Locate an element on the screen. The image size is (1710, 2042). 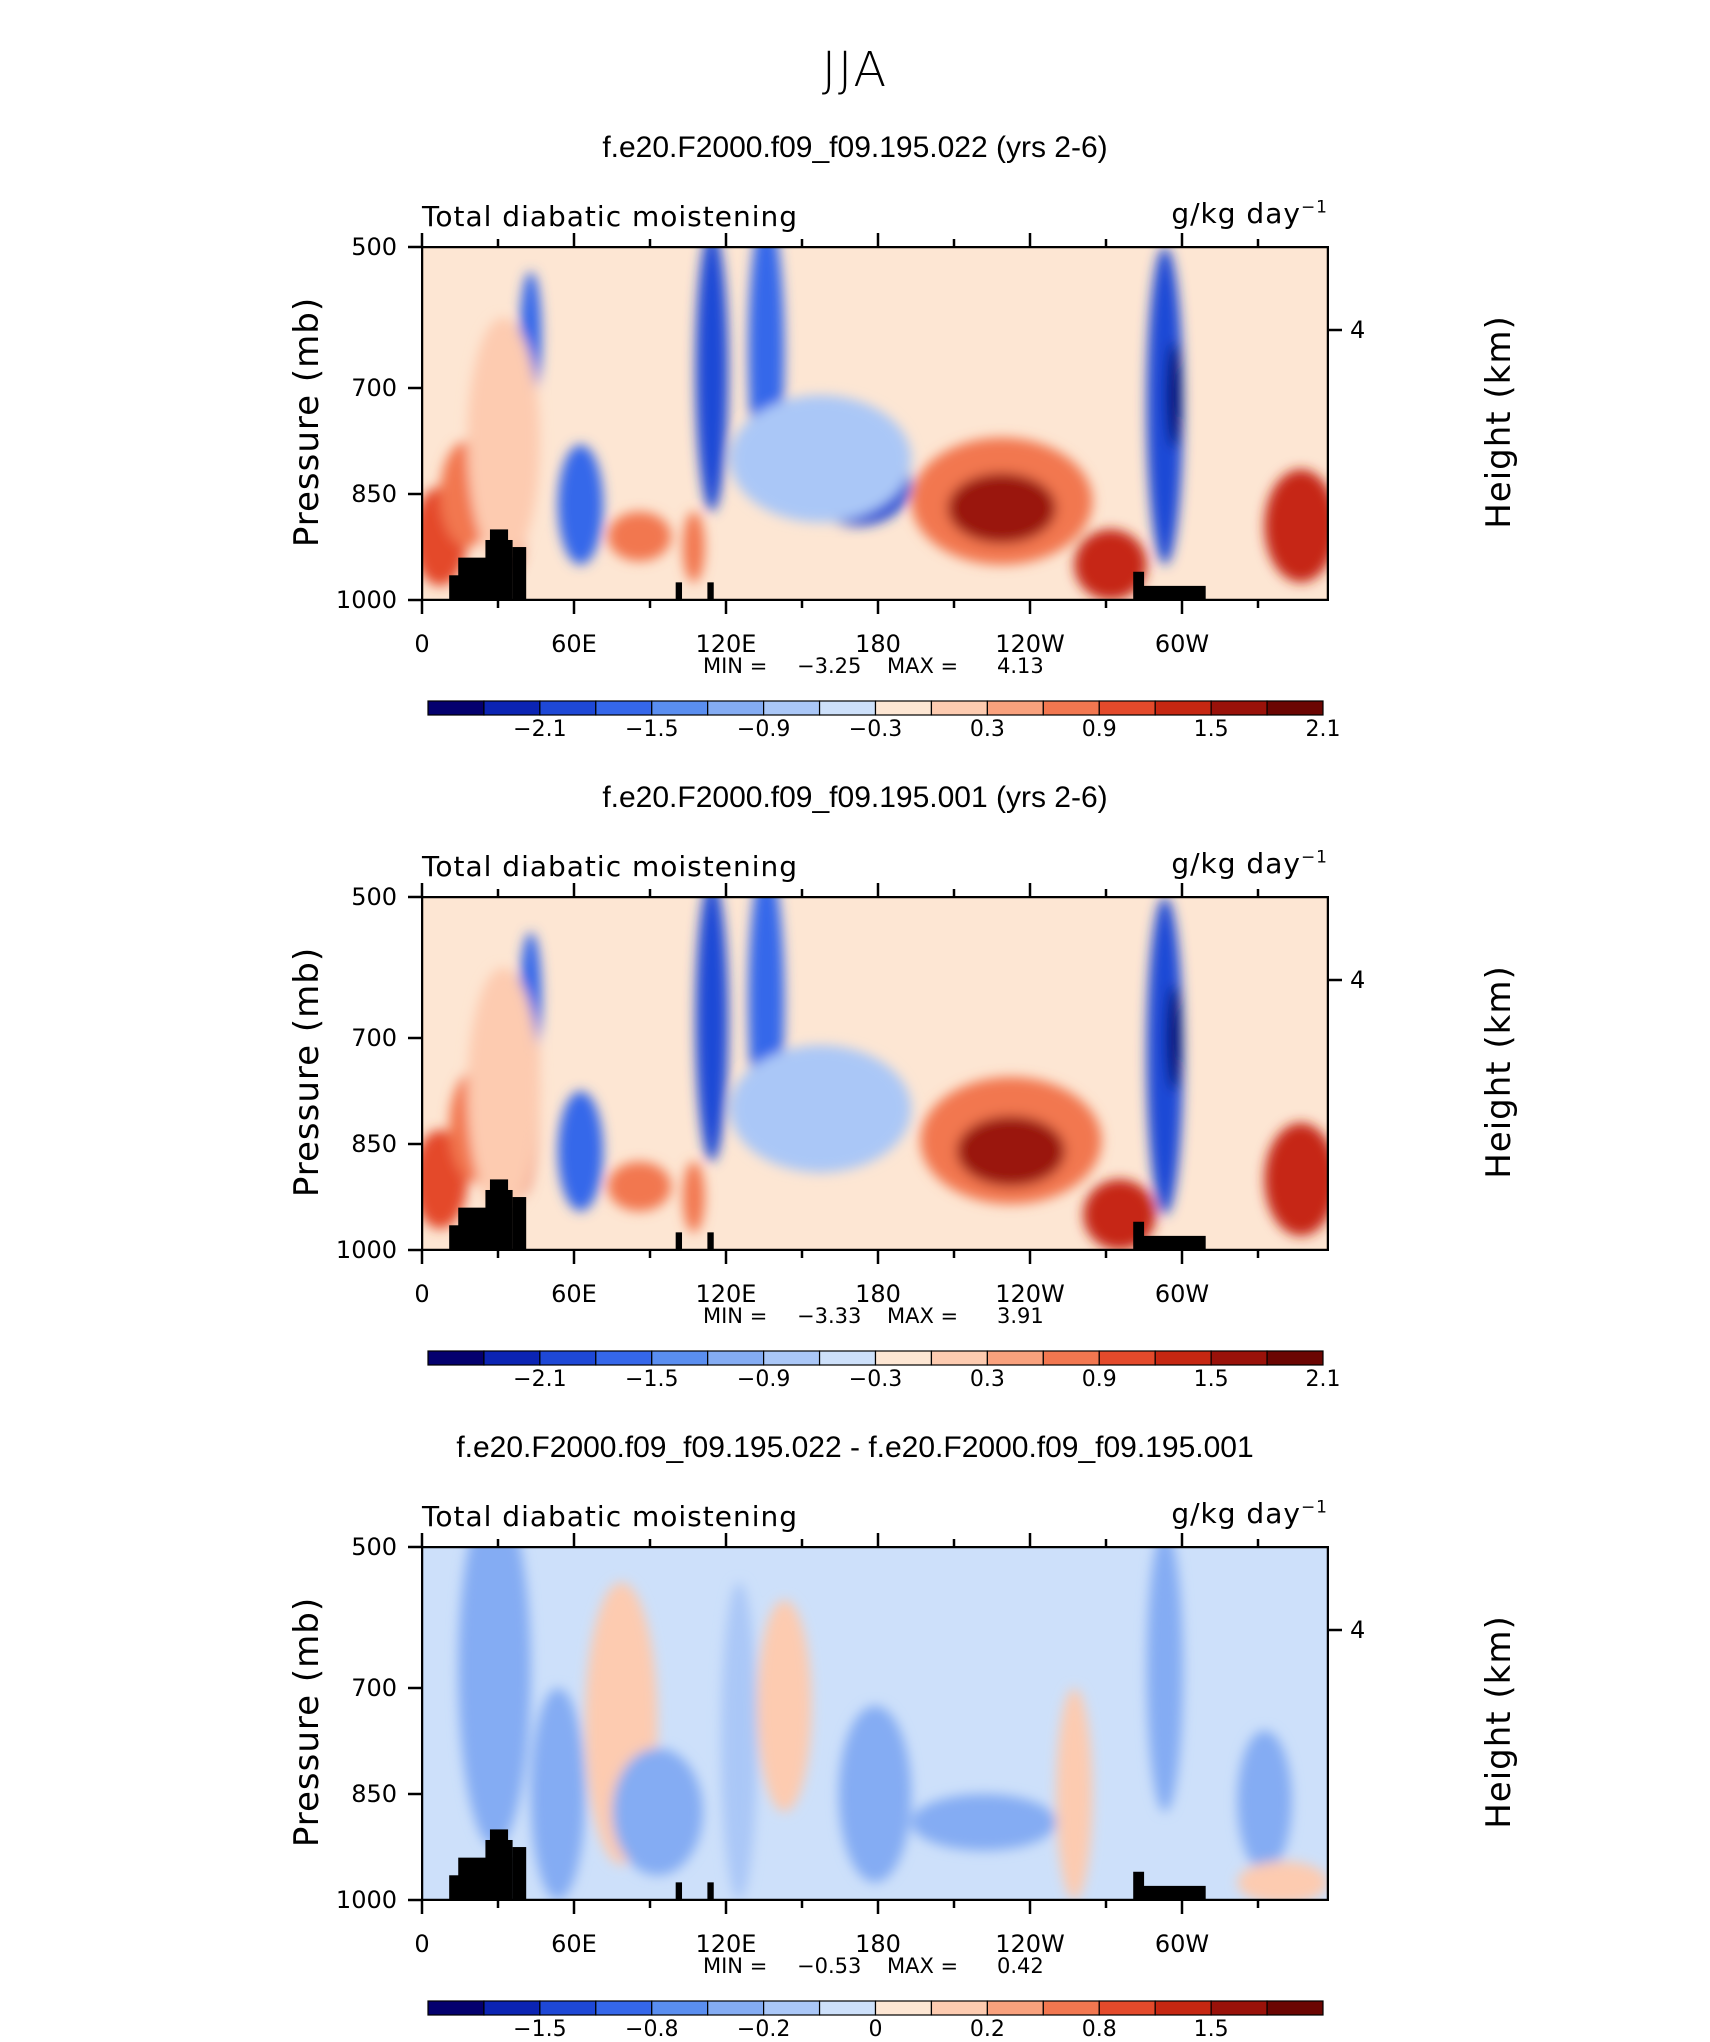
axis-ticks is located at coordinates (875, 1073).